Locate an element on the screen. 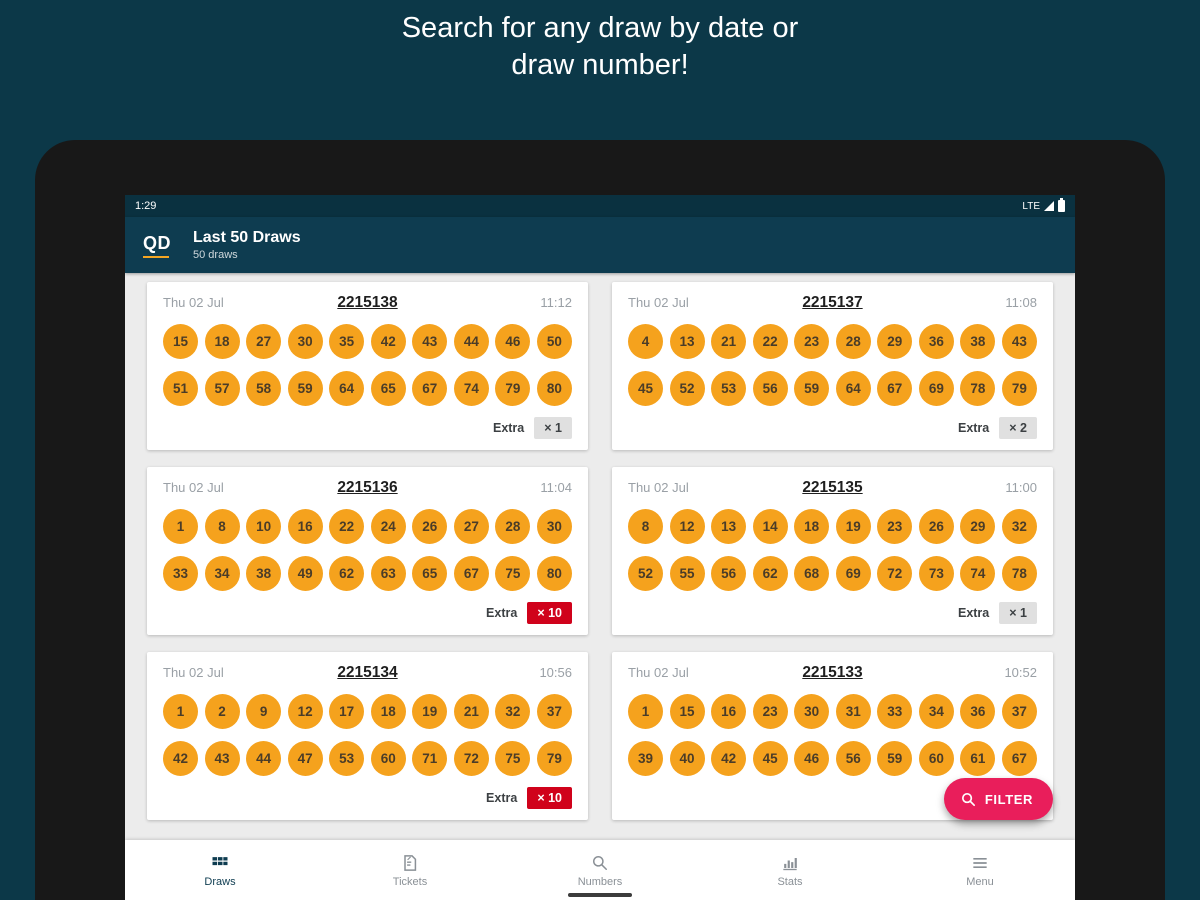  card-header: Thu 02 Jul 2215136 11:04 is located at coordinates (367, 488).